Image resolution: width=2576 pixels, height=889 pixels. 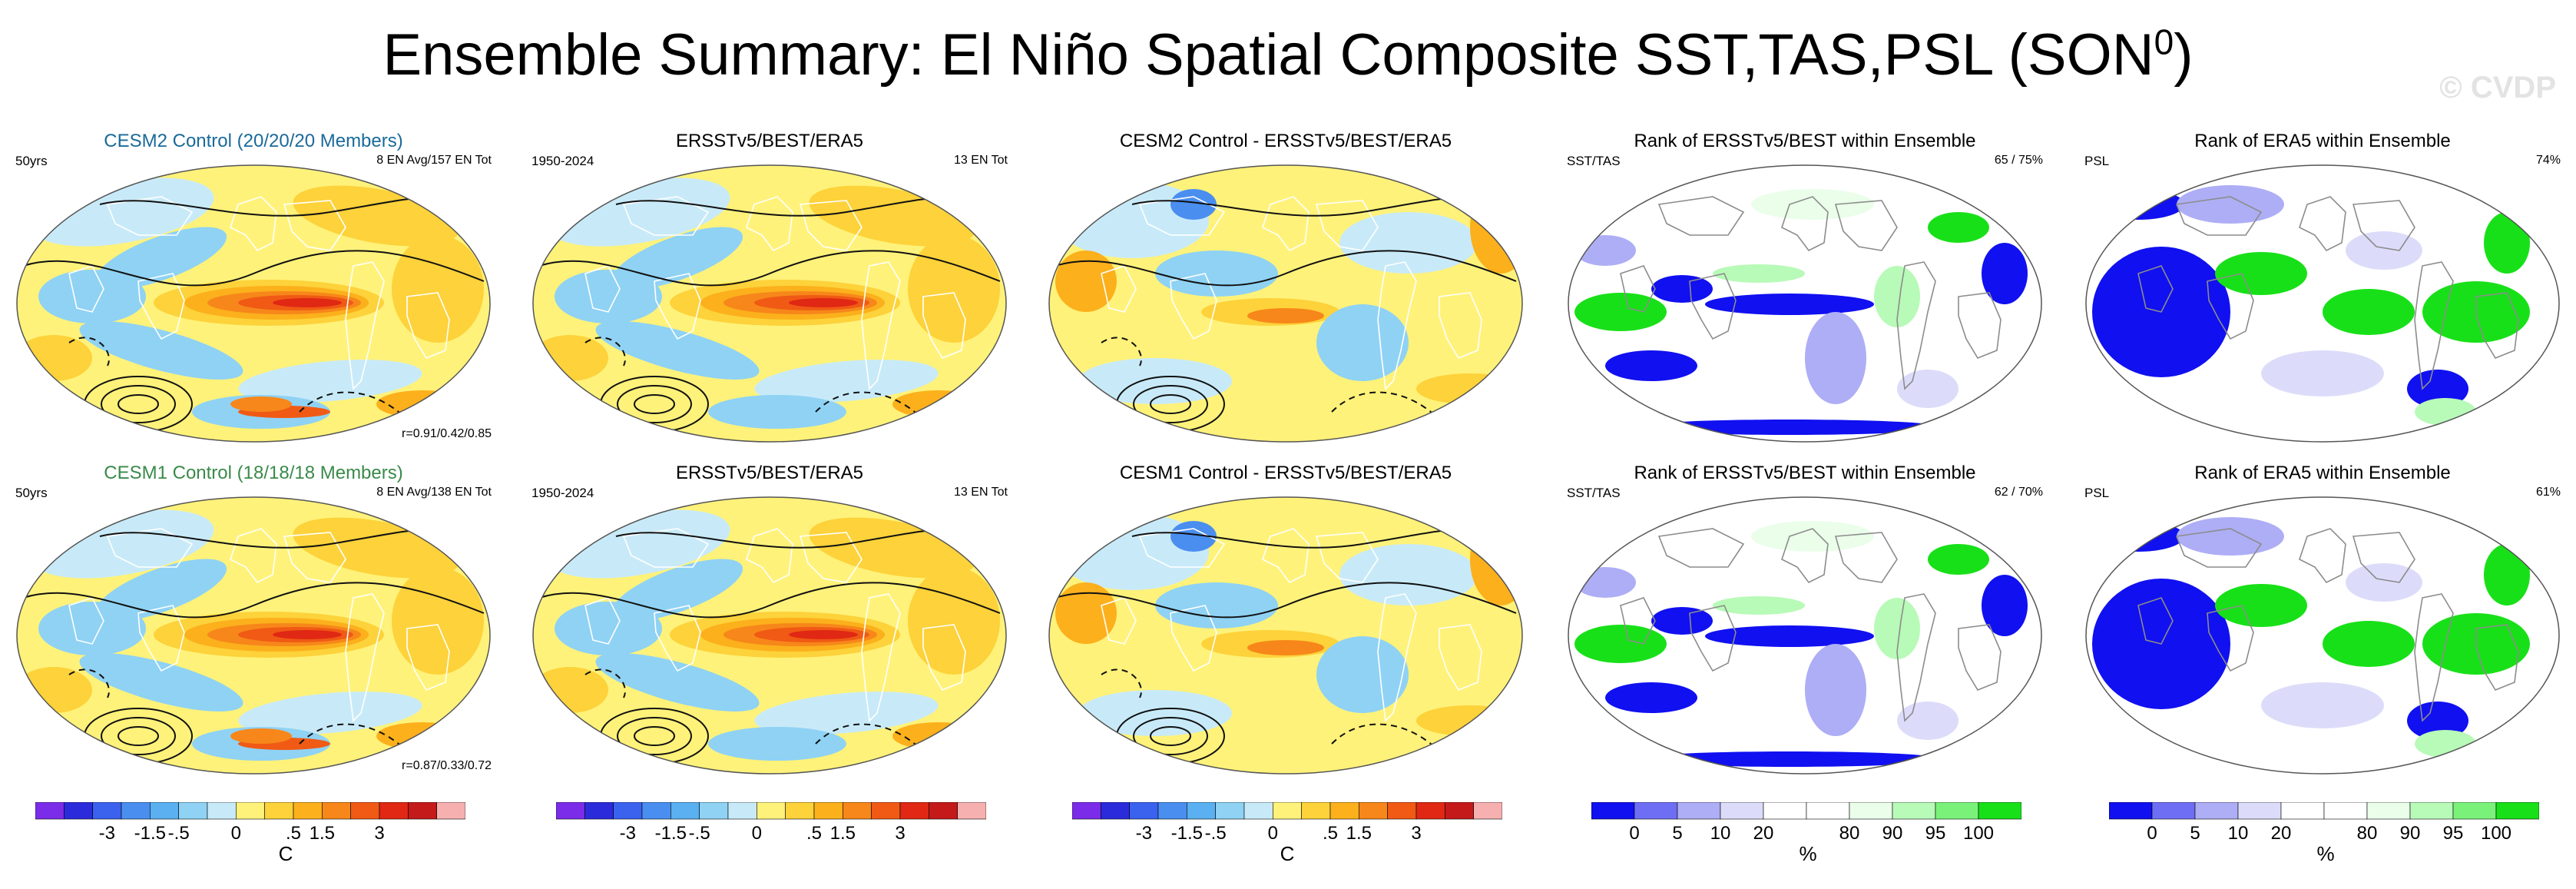 What do you see at coordinates (769, 636) in the screenshot?
I see `map-obs` at bounding box center [769, 636].